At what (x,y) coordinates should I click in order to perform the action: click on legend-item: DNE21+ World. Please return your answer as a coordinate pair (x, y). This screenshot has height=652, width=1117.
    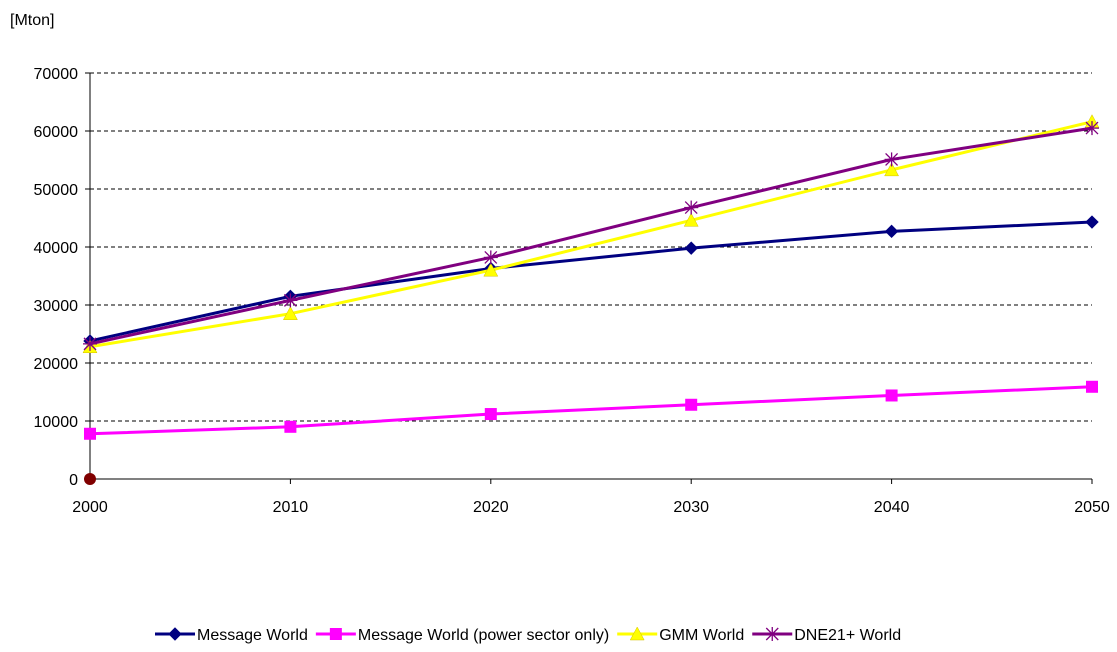
    Looking at the image, I should click on (826, 635).